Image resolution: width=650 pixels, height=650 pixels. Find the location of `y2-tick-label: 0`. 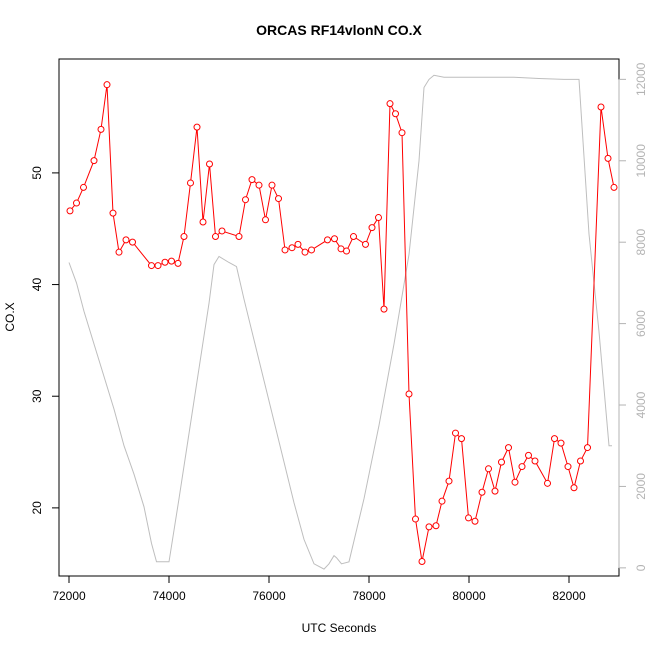

y2-tick-label: 0 is located at coordinates (641, 567).